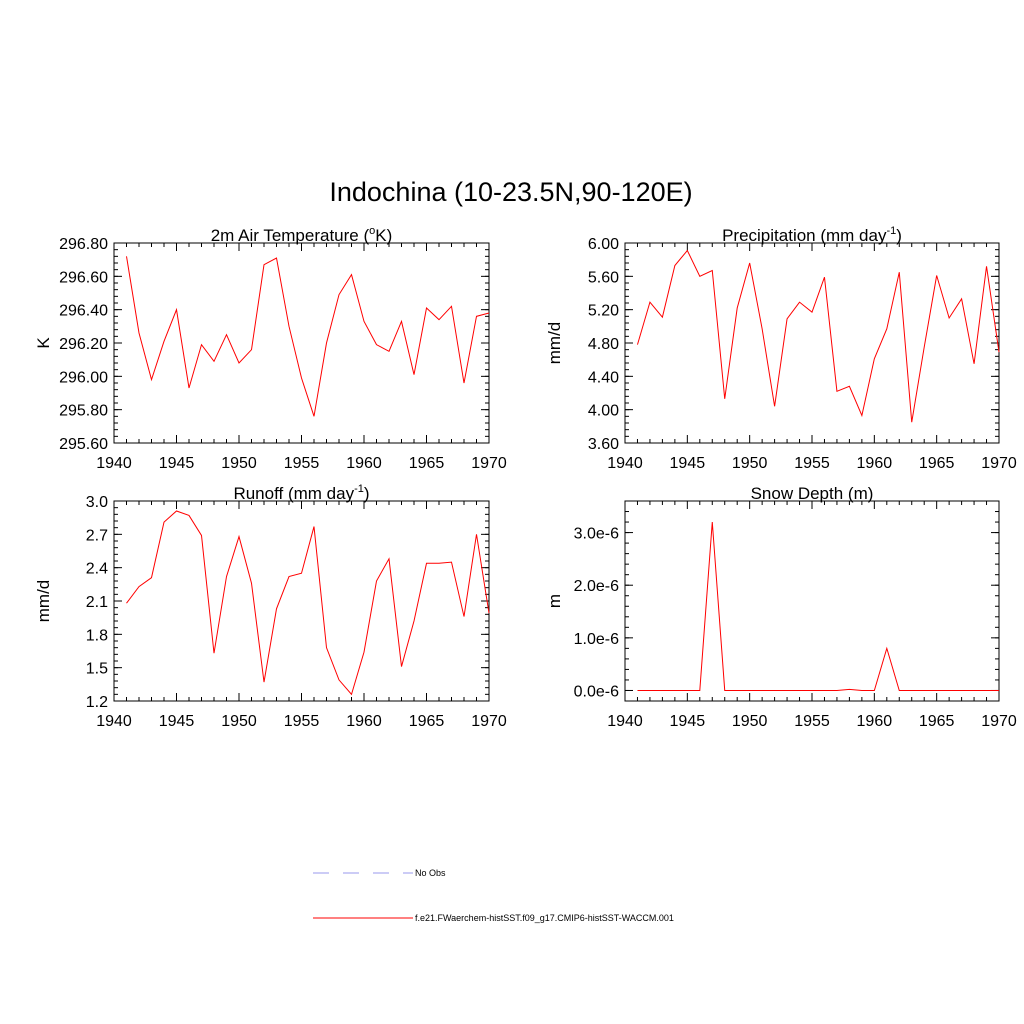  What do you see at coordinates (43, 343) in the screenshot?
I see `y-axis-label: K` at bounding box center [43, 343].